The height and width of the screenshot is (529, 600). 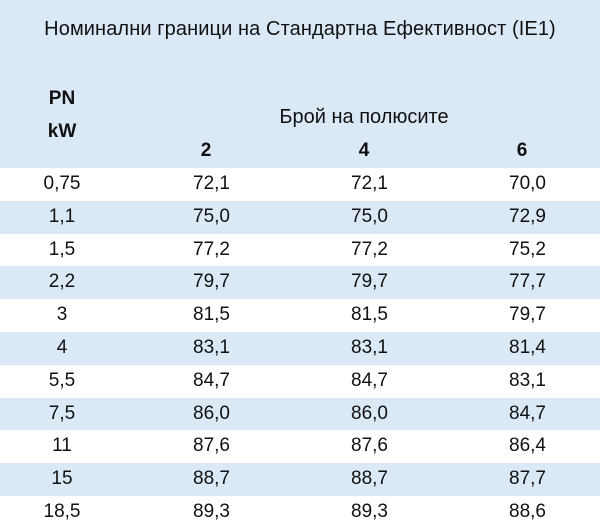 I want to click on pole-6-cell: 87,7, so click(x=527, y=479).